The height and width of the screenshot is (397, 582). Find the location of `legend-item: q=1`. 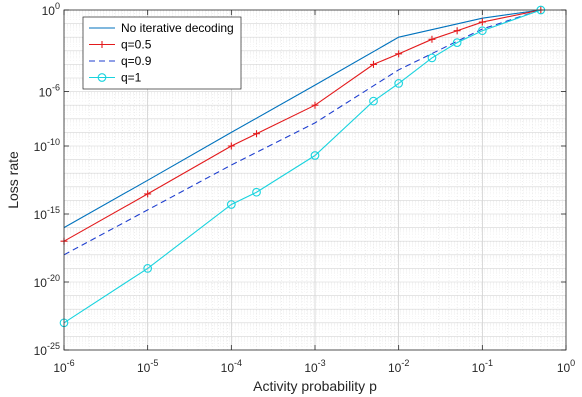

legend-item: q=1 is located at coordinates (115, 78).